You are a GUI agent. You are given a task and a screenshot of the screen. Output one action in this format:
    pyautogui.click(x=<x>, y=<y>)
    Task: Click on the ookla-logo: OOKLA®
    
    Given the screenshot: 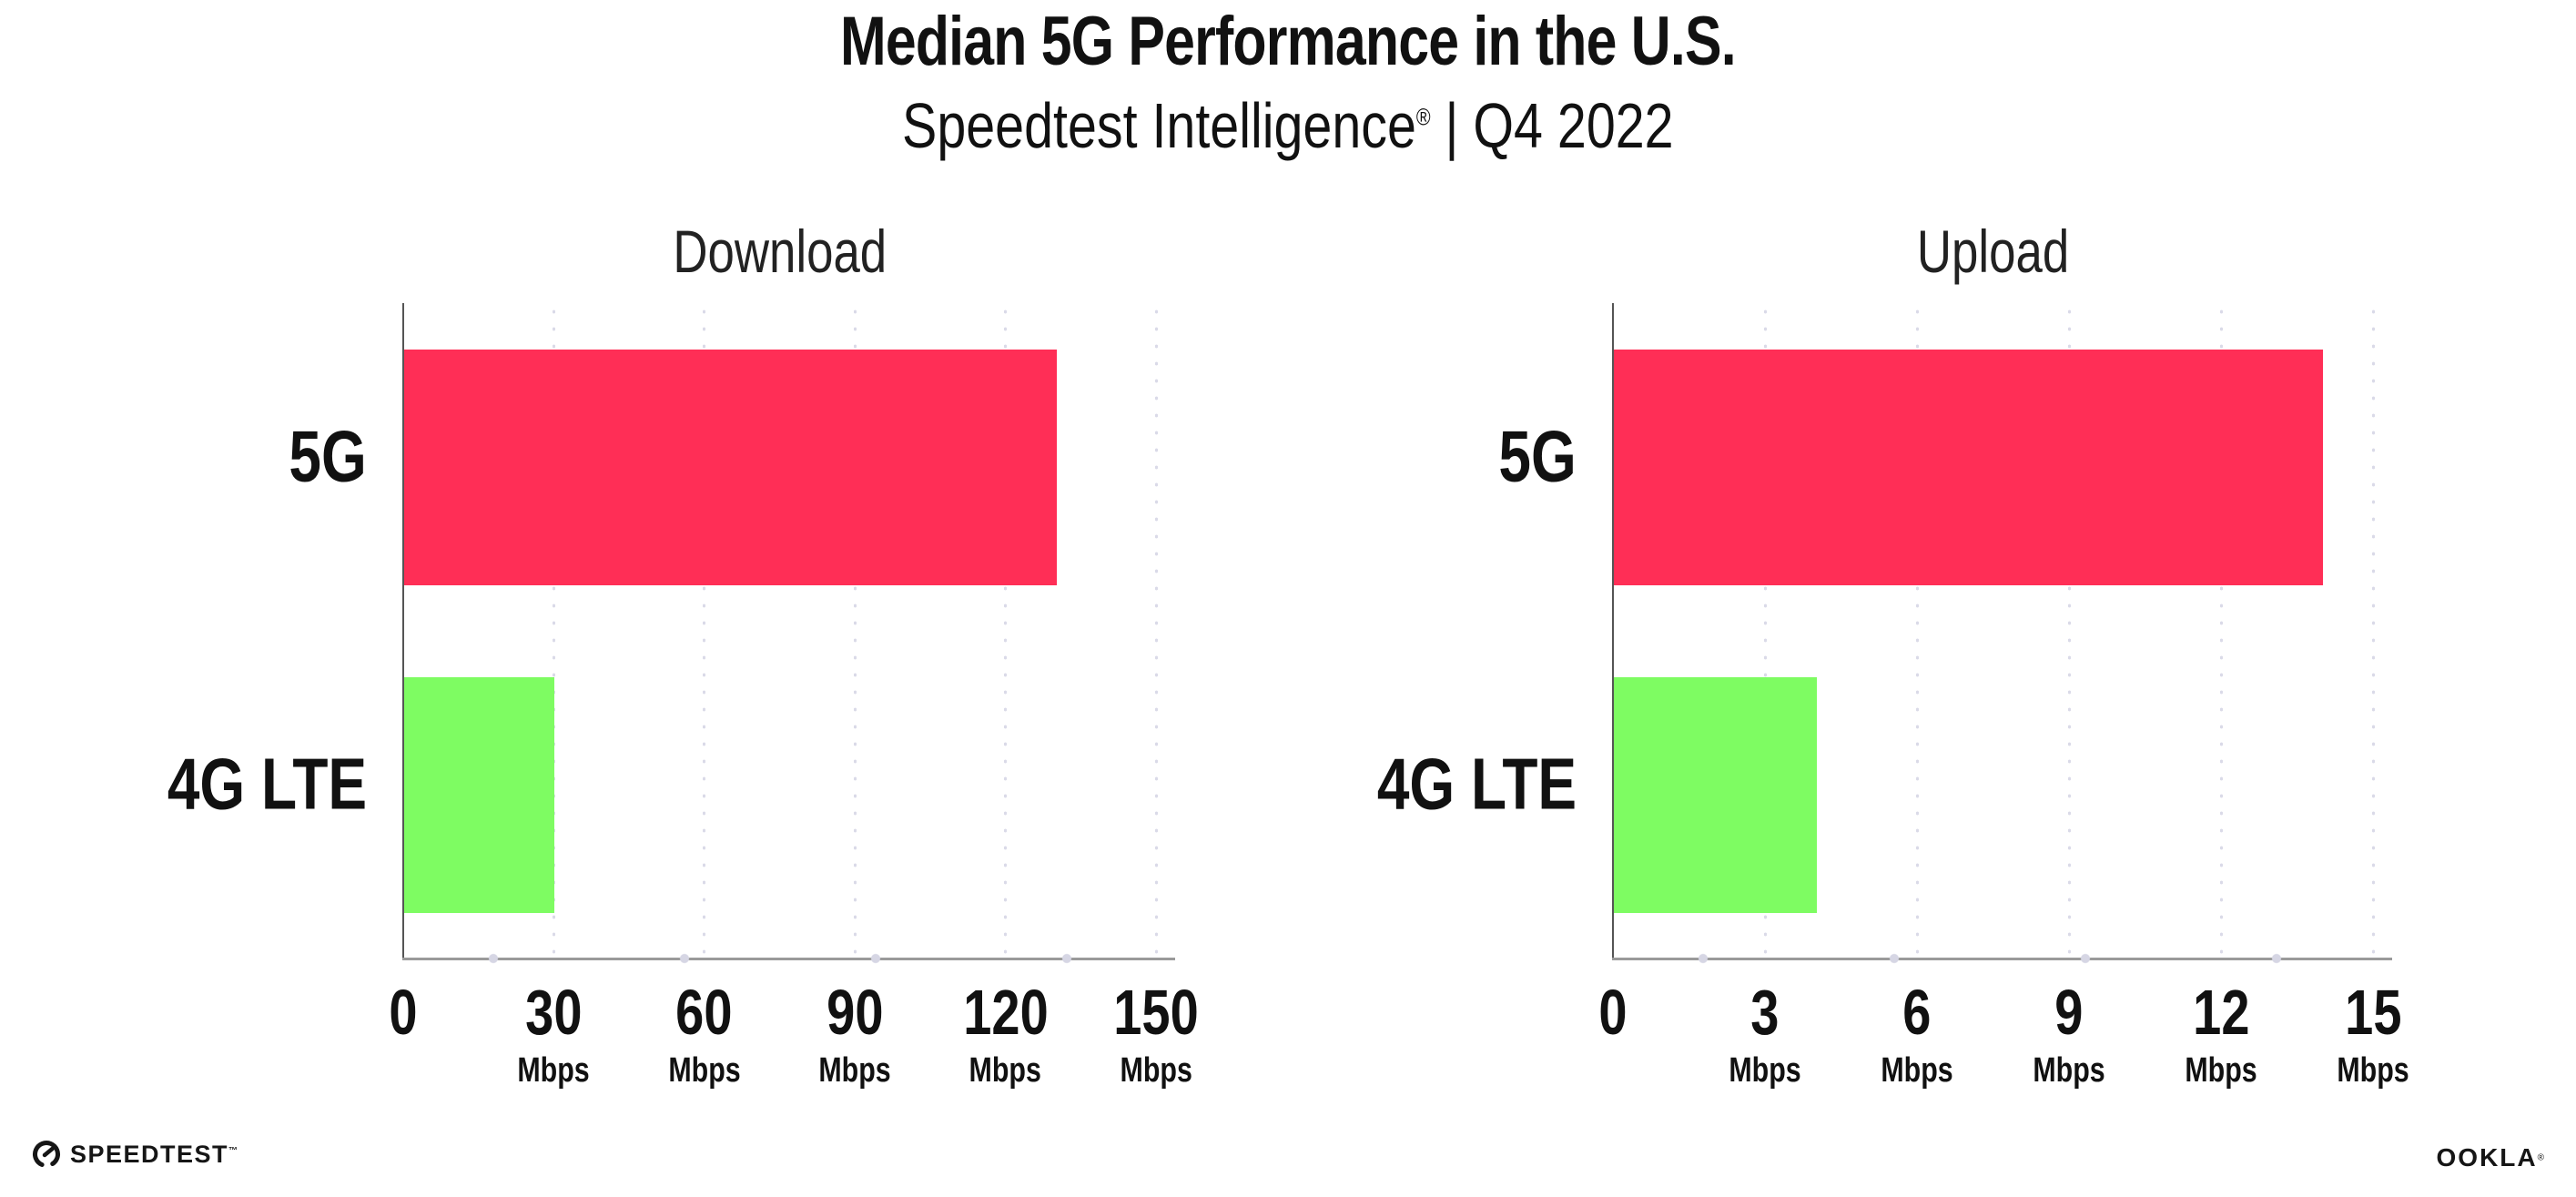 What is the action you would take?
    pyautogui.click(x=2490, y=1157)
    